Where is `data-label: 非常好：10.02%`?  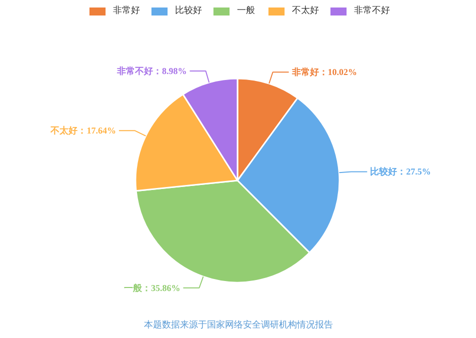
data-label: 非常好：10.02% is located at coordinates (324, 72).